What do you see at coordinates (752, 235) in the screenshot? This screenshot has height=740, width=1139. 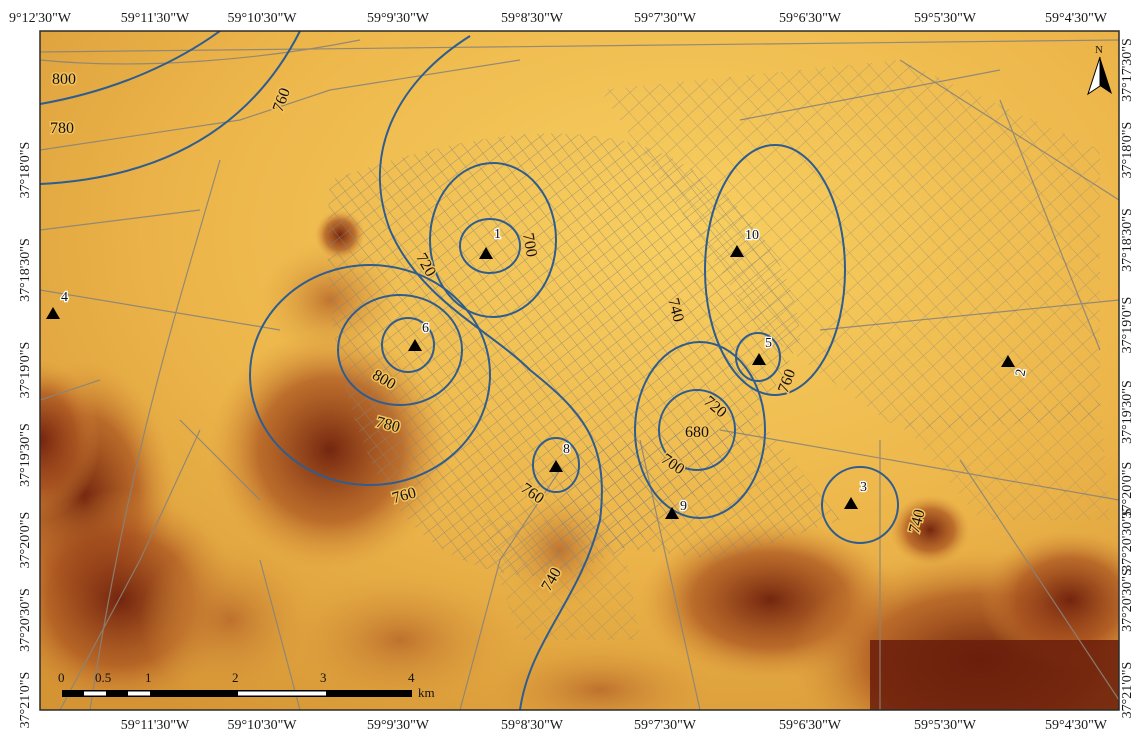 I see `station-label: 10` at bounding box center [752, 235].